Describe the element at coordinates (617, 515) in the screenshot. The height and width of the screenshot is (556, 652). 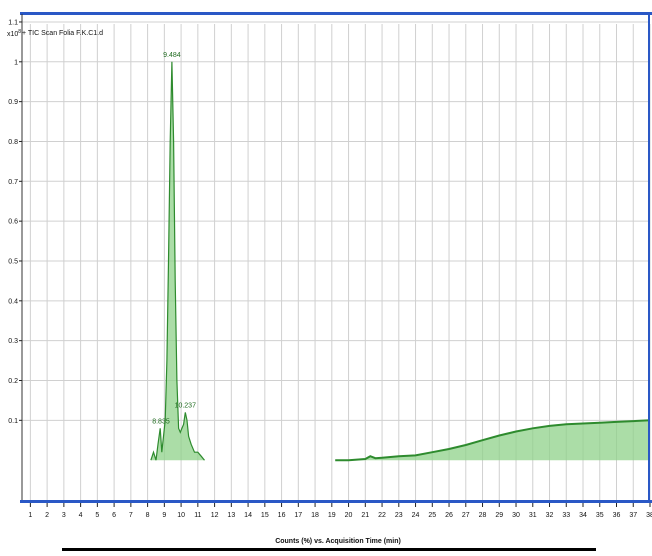
I see `x-tick-label: 36` at that location.